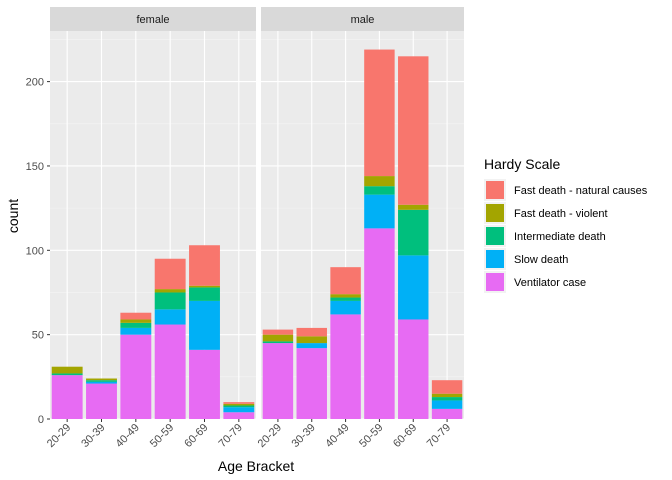 This screenshot has height=480, width=672. What do you see at coordinates (311, 346) in the screenshot?
I see `bar-segment-male-30-39-slow-death` at bounding box center [311, 346].